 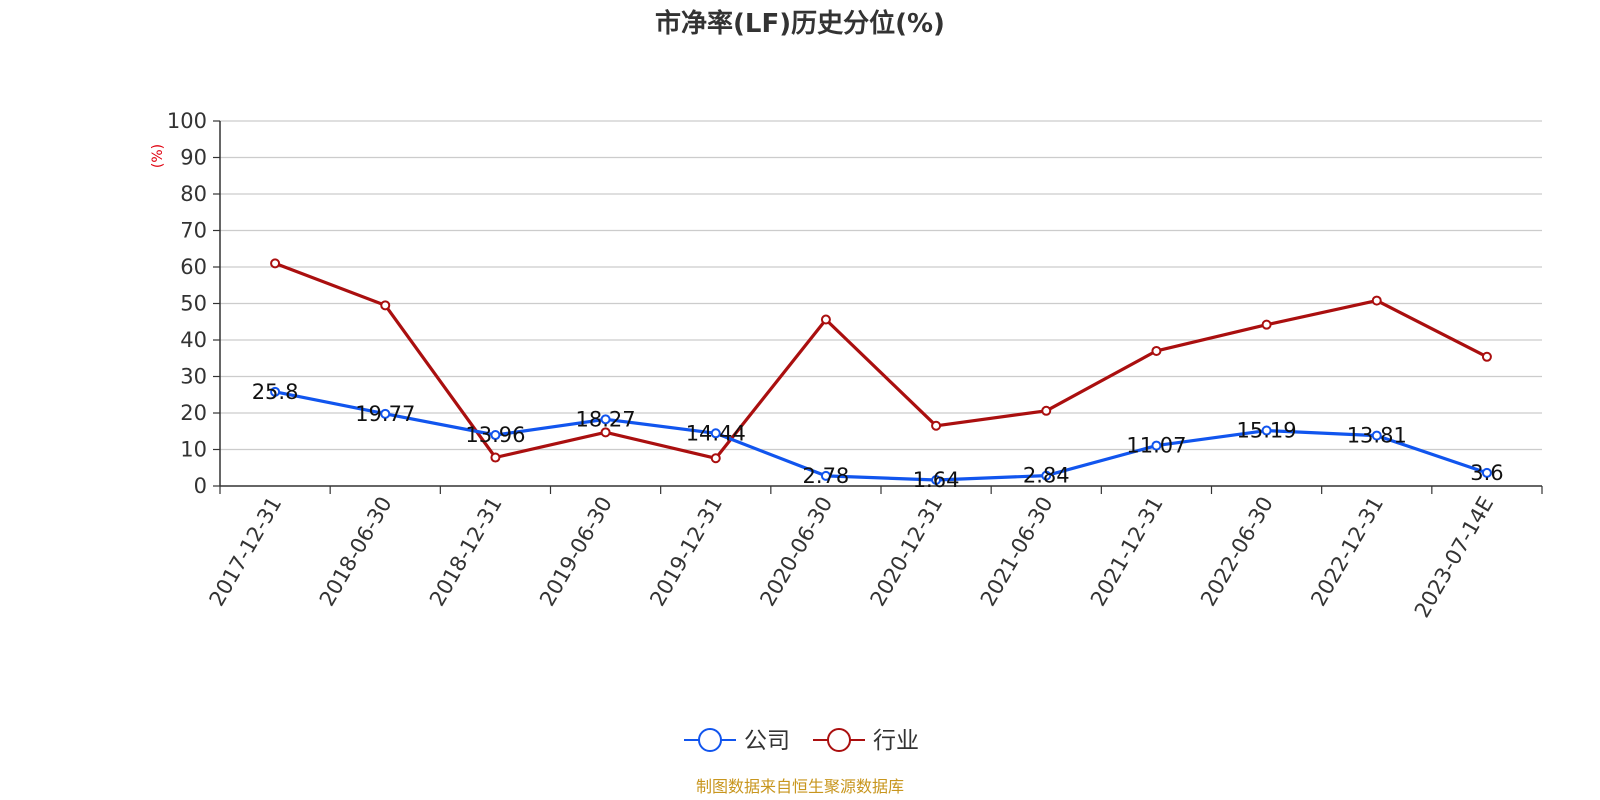 What do you see at coordinates (1017, 552) in the screenshot?
I see `x-tick-label: 2021-06-30` at bounding box center [1017, 552].